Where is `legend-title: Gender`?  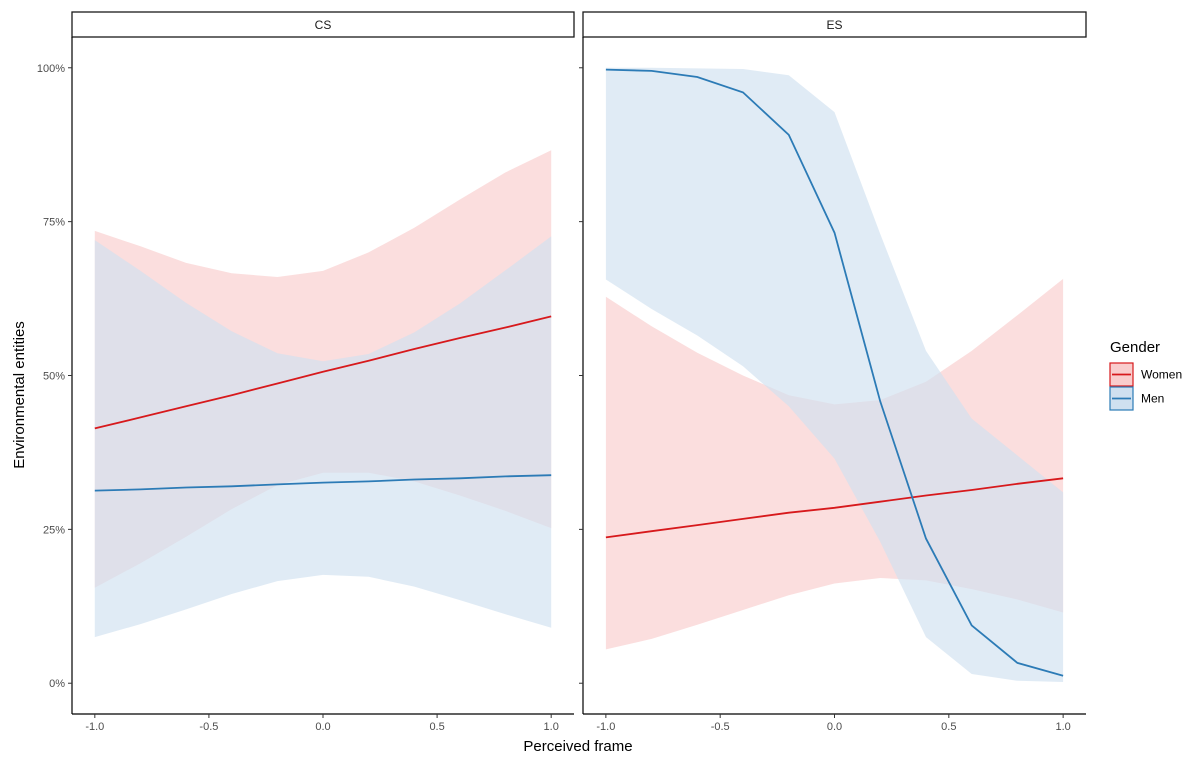
legend-title: Gender is located at coordinates (1135, 347).